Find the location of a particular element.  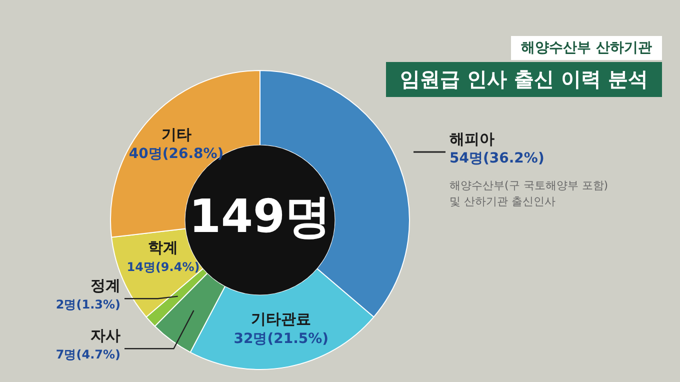

slice-label: 기타 is located at coordinates (176, 134).